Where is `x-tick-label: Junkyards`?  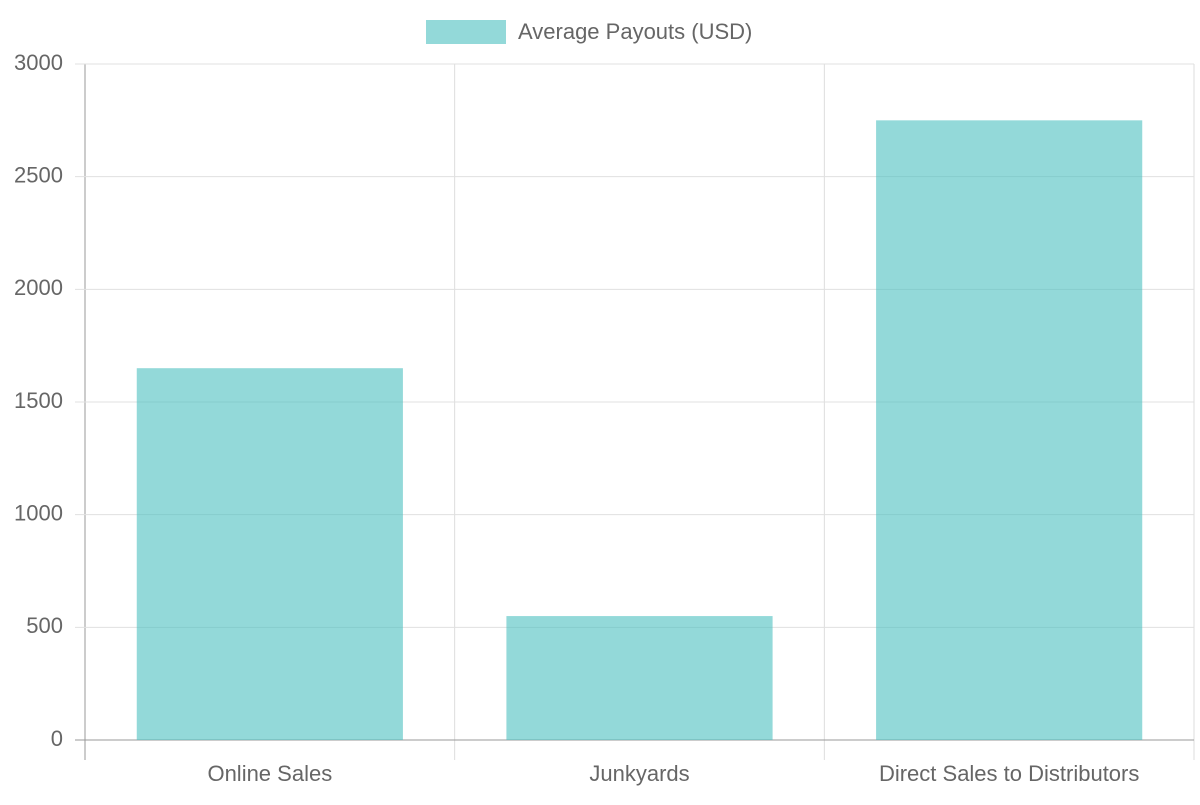 x-tick-label: Junkyards is located at coordinates (639, 773).